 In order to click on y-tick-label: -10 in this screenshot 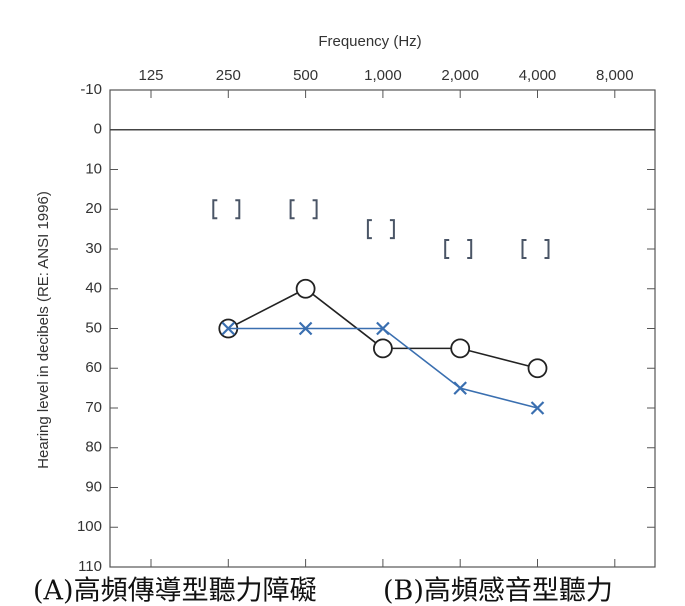, I will do `click(91, 89)`.